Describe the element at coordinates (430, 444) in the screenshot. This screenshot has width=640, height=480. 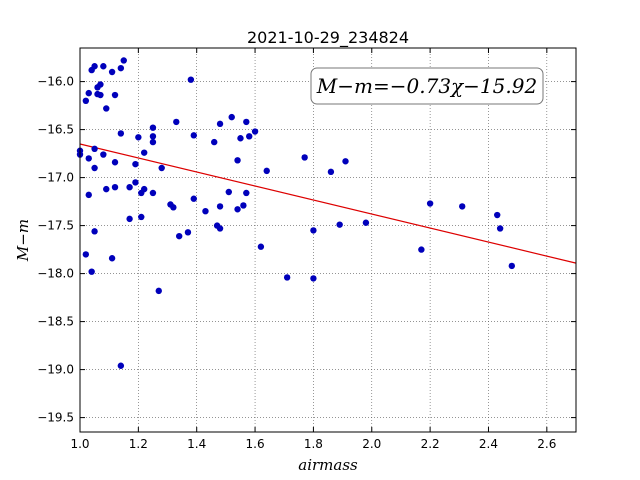
I see `x-tick-label: 2.2` at that location.